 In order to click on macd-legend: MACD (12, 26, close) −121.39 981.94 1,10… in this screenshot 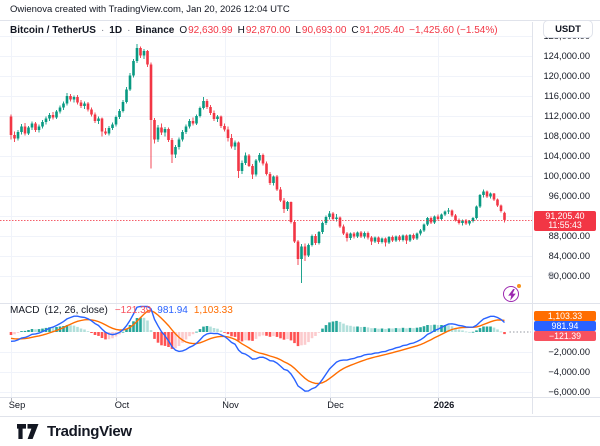, I will do `click(121, 310)`.